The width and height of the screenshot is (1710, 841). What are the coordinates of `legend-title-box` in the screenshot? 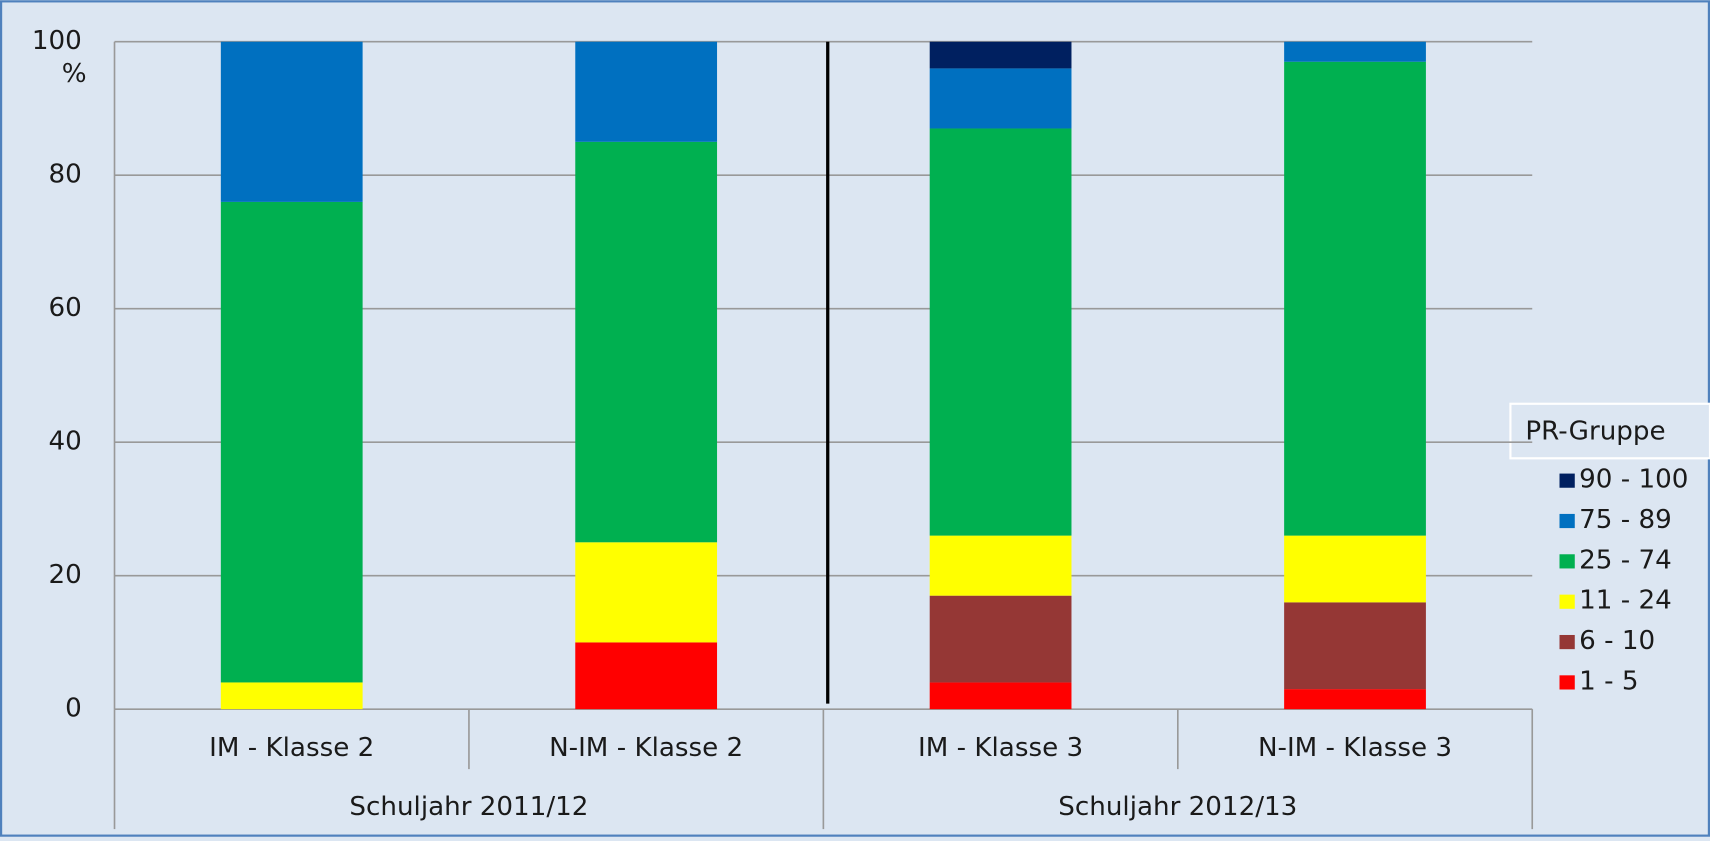 It's located at (1609, 431).